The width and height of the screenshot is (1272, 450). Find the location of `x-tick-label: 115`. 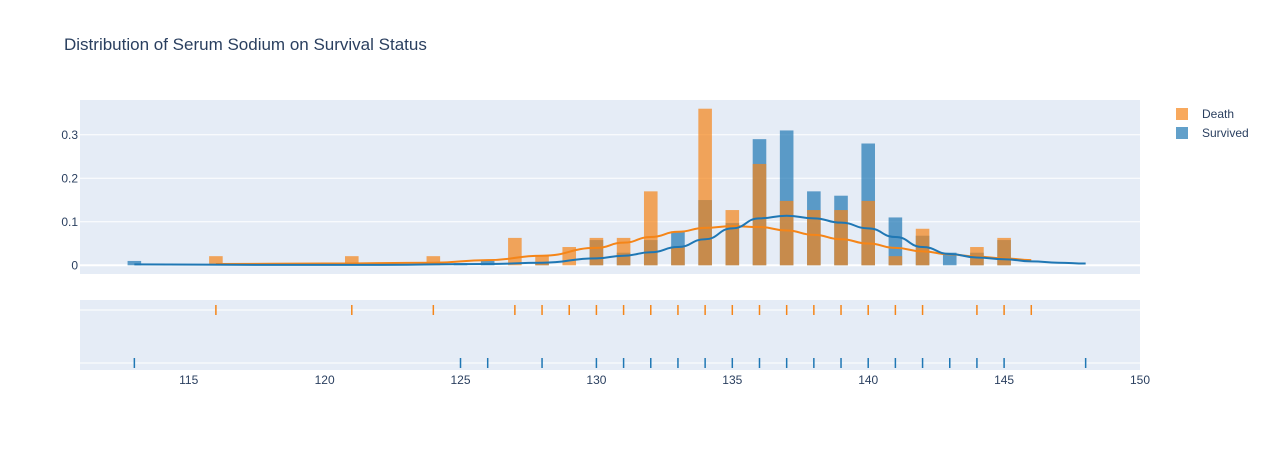

x-tick-label: 115 is located at coordinates (188, 380).